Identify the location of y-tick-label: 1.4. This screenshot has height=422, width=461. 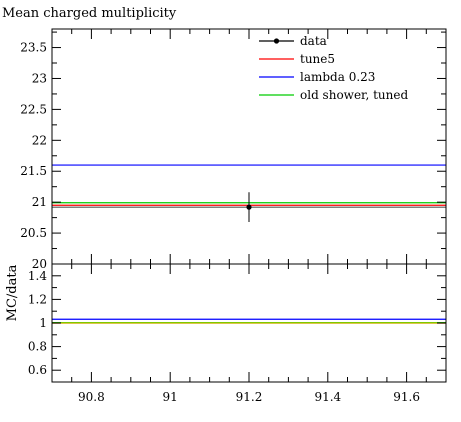
(37, 276).